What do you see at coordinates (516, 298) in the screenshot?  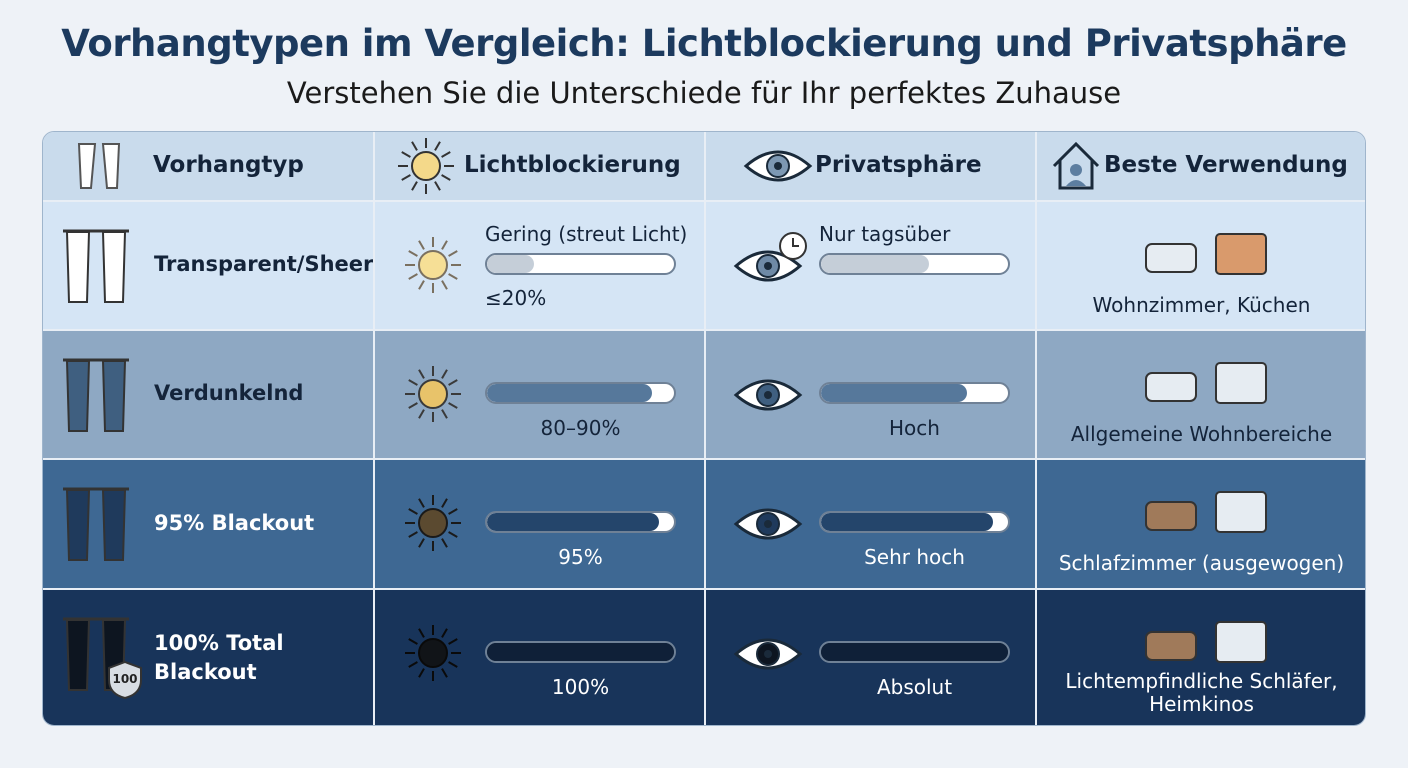 I see `light-value: ≤20%` at bounding box center [516, 298].